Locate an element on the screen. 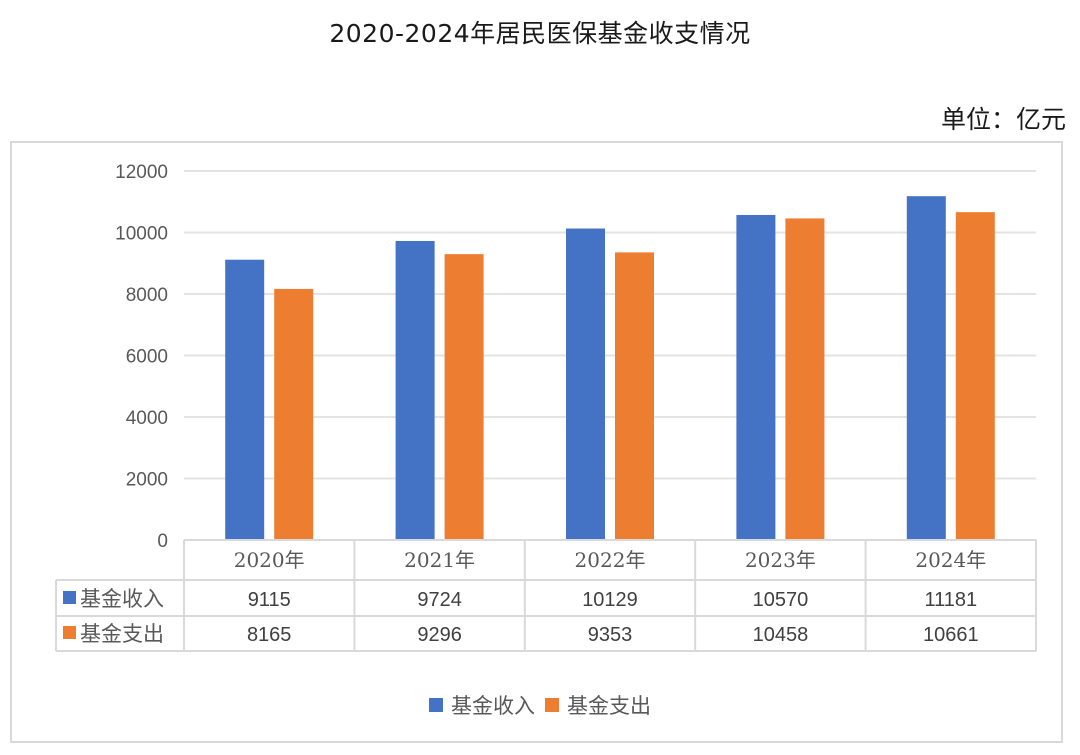 This screenshot has width=1080, height=755. y-tick-label: 10000 is located at coordinates (141, 234).